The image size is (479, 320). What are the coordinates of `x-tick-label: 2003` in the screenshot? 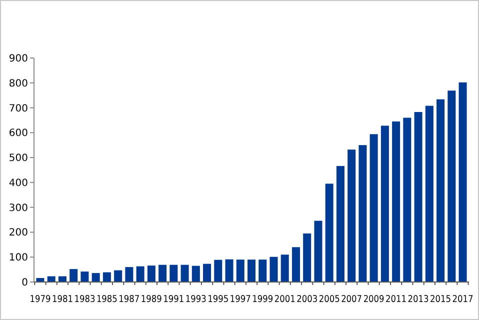 It's located at (308, 299).